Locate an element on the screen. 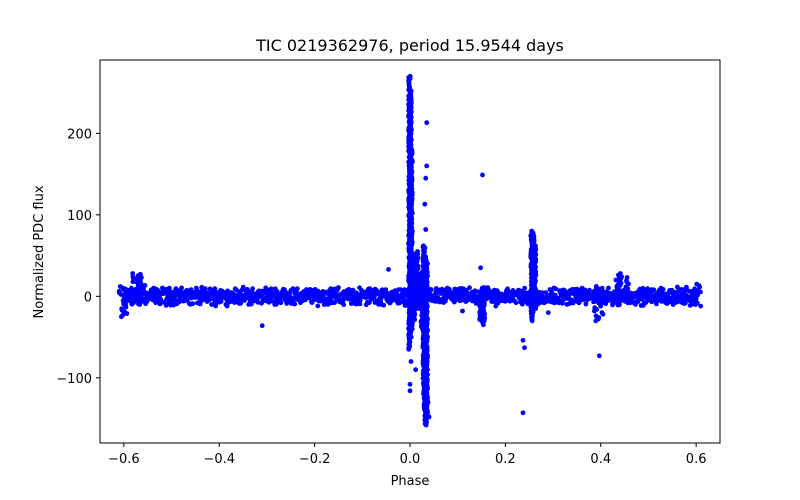  y-tick-label: 0 is located at coordinates (88, 297).